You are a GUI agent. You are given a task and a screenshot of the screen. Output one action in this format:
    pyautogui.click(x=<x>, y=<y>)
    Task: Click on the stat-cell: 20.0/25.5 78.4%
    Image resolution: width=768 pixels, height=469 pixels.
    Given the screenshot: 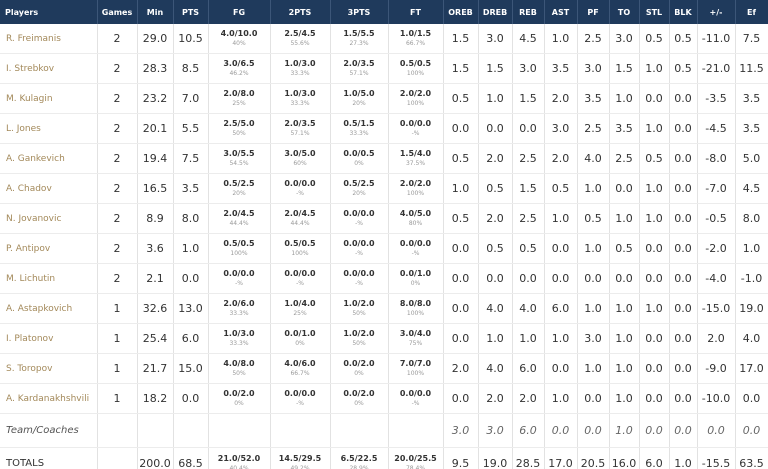 What is the action you would take?
    pyautogui.click(x=416, y=458)
    